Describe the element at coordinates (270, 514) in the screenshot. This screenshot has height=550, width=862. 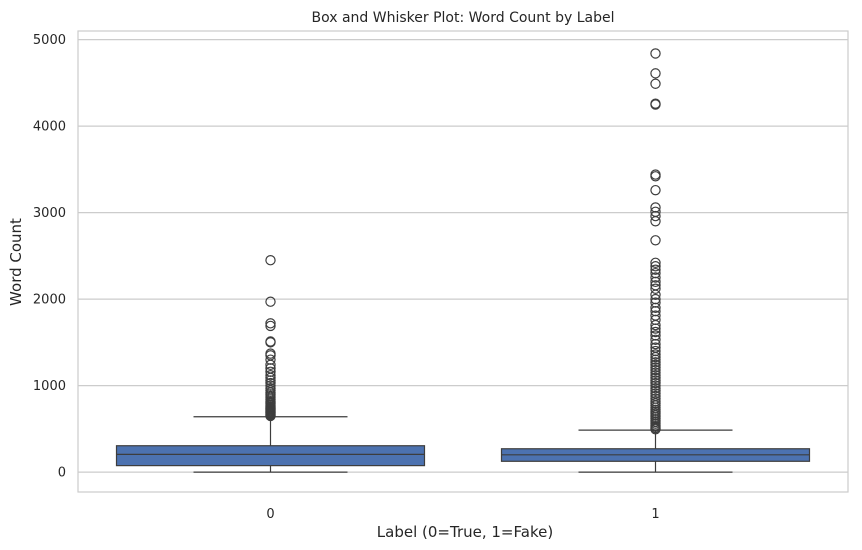
I see `x-tick-label: 0` at that location.